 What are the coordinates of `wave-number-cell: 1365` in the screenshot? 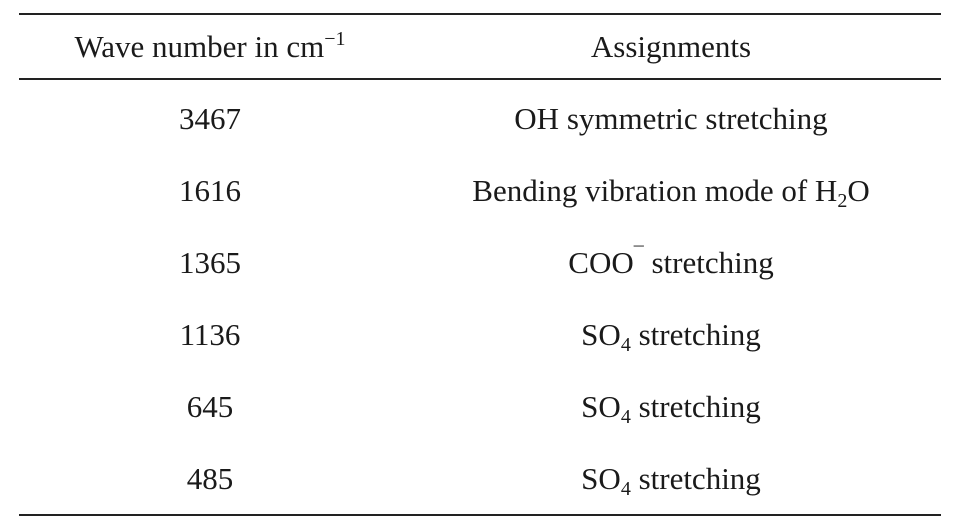 It's located at (210, 262).